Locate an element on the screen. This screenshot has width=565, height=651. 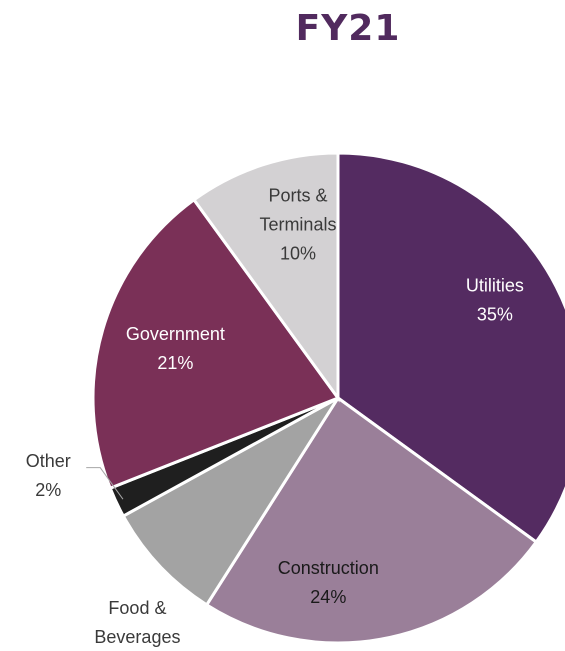
data-label-food-and-beverages: Food &Beverages8% is located at coordinates (137, 624).